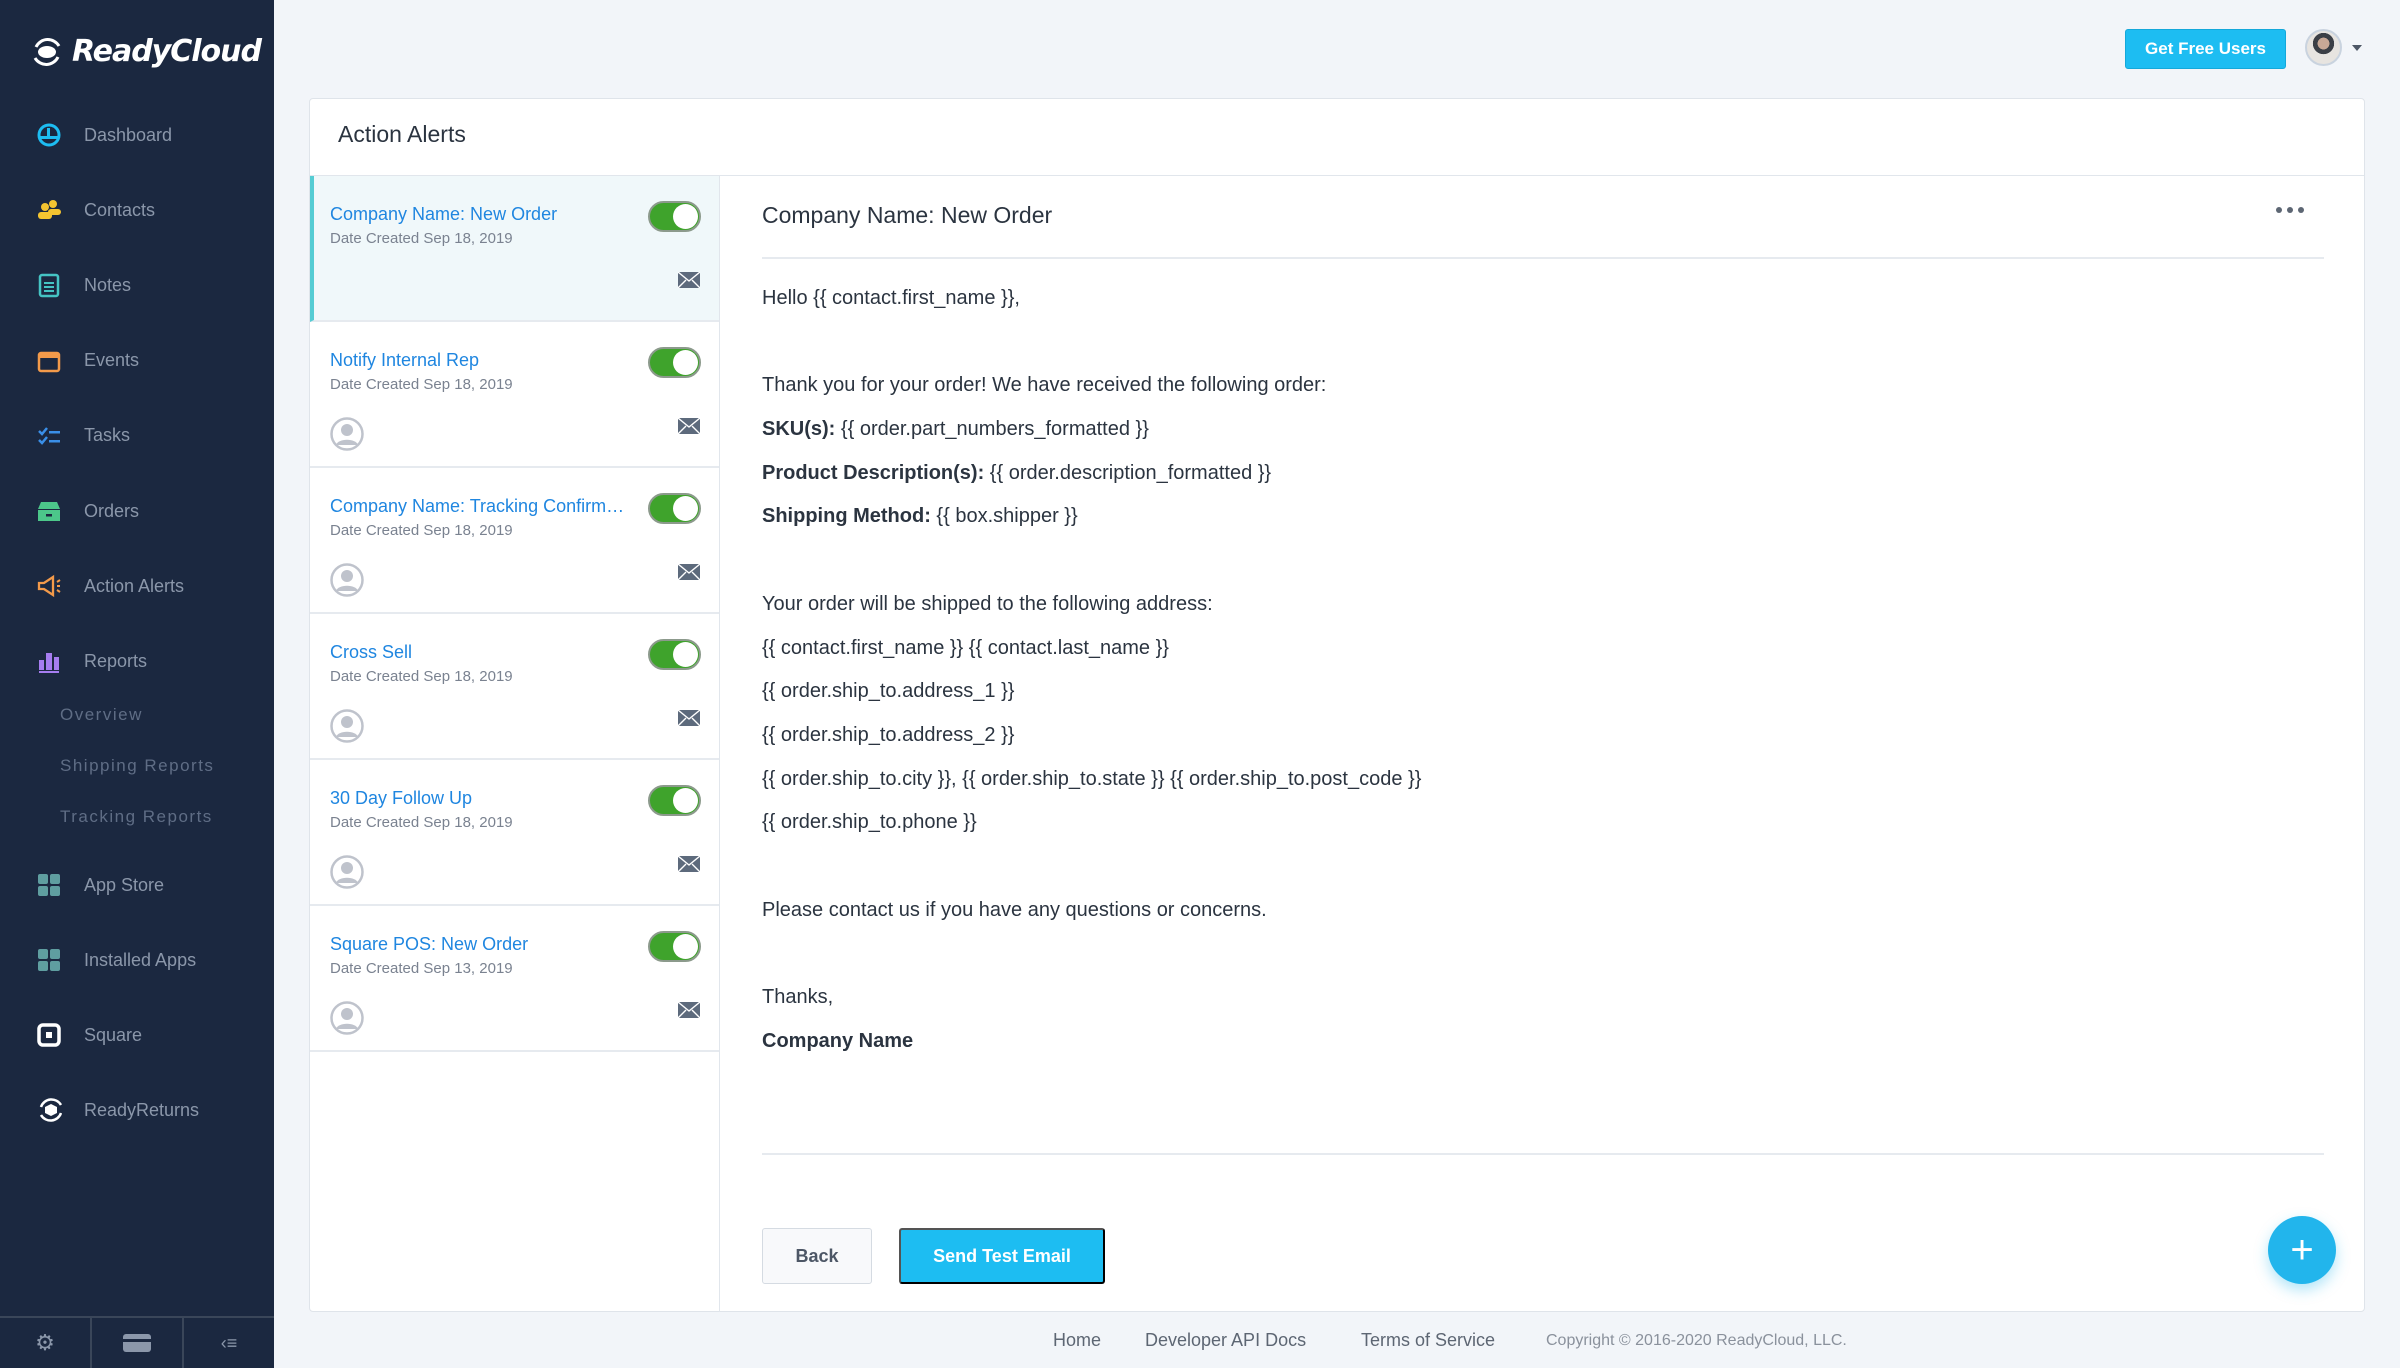 Image resolution: width=2400 pixels, height=1368 pixels. What do you see at coordinates (421, 968) in the screenshot?
I see `alert-date: Date Created Sep 13, 2019` at bounding box center [421, 968].